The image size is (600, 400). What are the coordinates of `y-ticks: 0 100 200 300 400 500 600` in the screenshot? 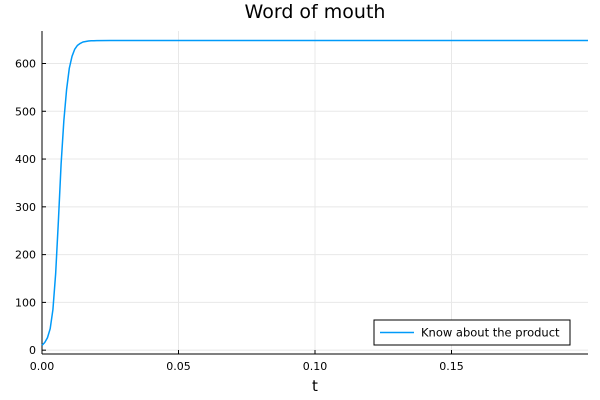 It's located at (30, 207).